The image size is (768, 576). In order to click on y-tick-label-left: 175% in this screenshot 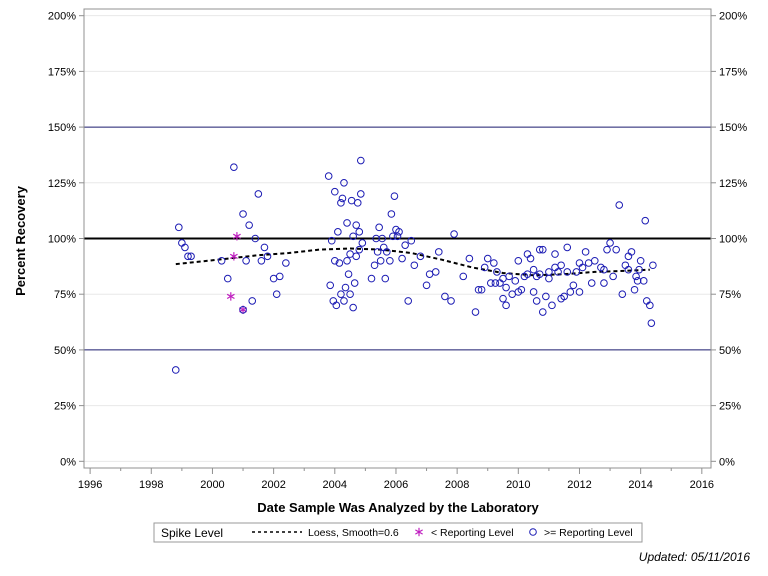, I will do `click(62, 72)`.